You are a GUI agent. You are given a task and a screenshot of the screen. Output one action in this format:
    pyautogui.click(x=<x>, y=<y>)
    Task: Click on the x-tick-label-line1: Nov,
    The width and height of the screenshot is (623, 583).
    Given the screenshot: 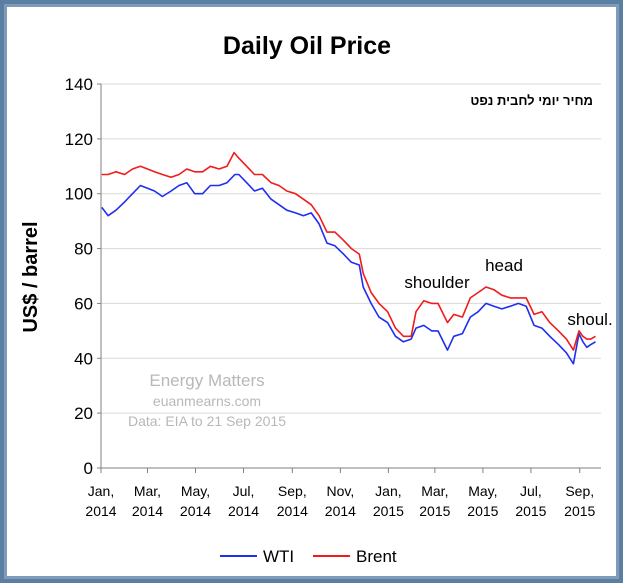 What is the action you would take?
    pyautogui.click(x=340, y=491)
    